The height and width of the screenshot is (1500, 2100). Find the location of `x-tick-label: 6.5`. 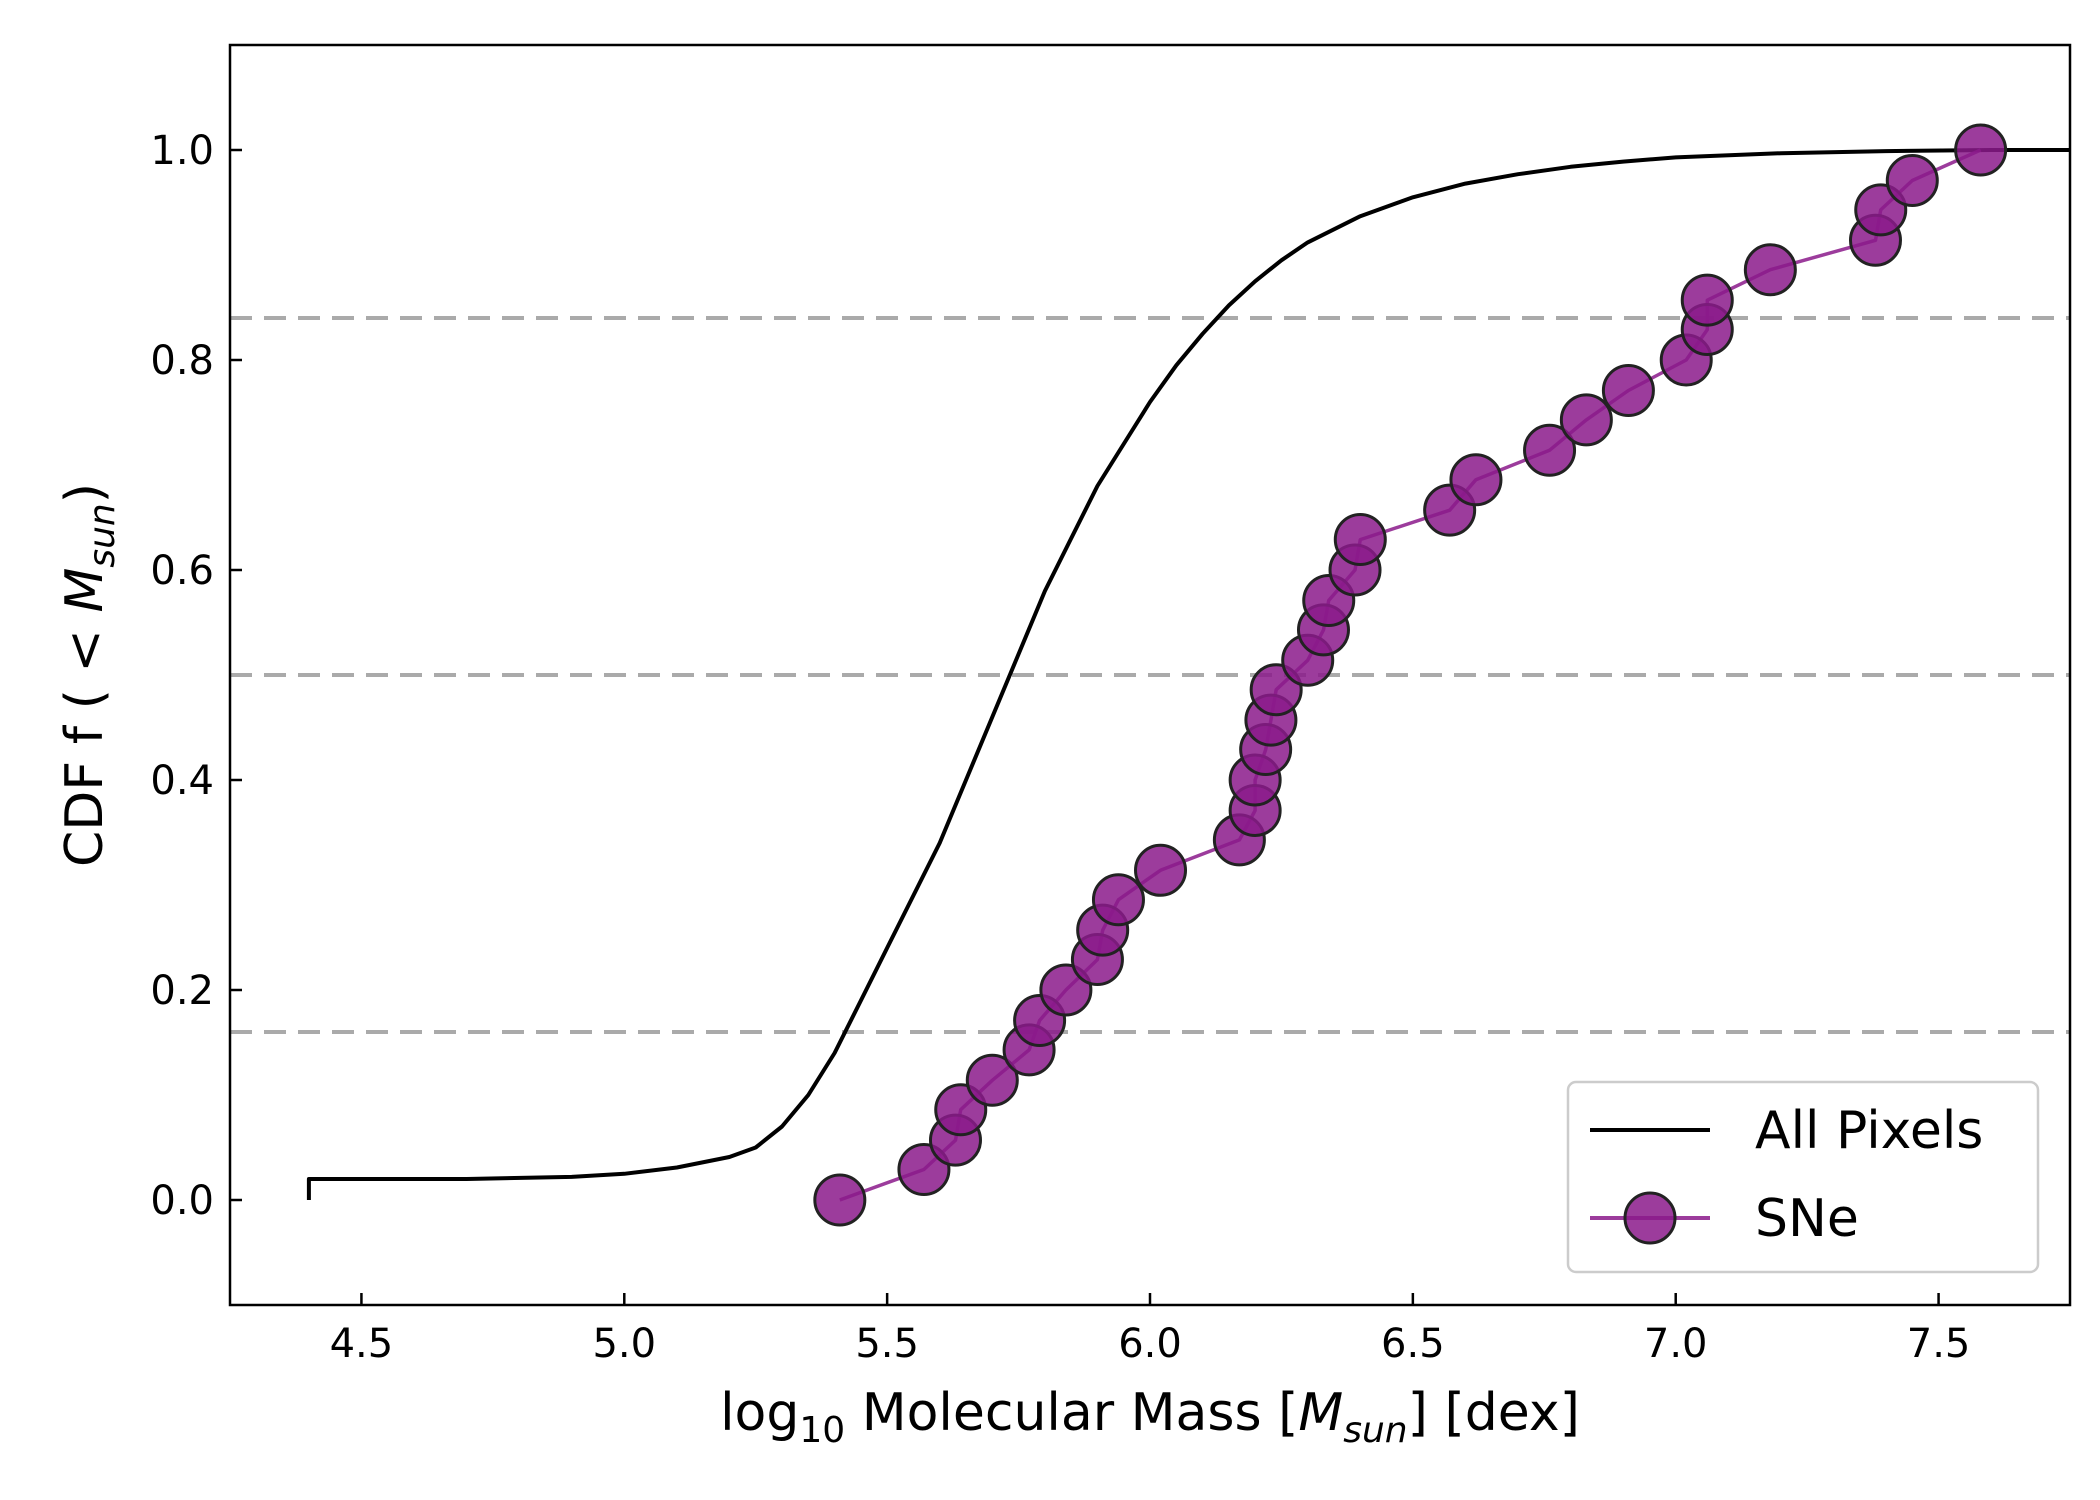

x-tick-label: 6.5 is located at coordinates (1413, 1344).